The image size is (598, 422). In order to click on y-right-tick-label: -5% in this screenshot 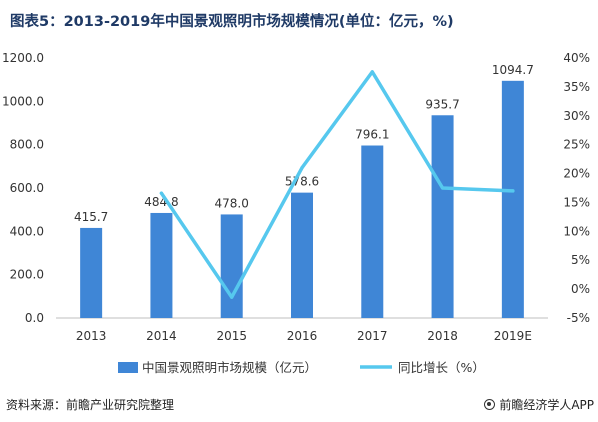, I will do `click(578, 318)`.